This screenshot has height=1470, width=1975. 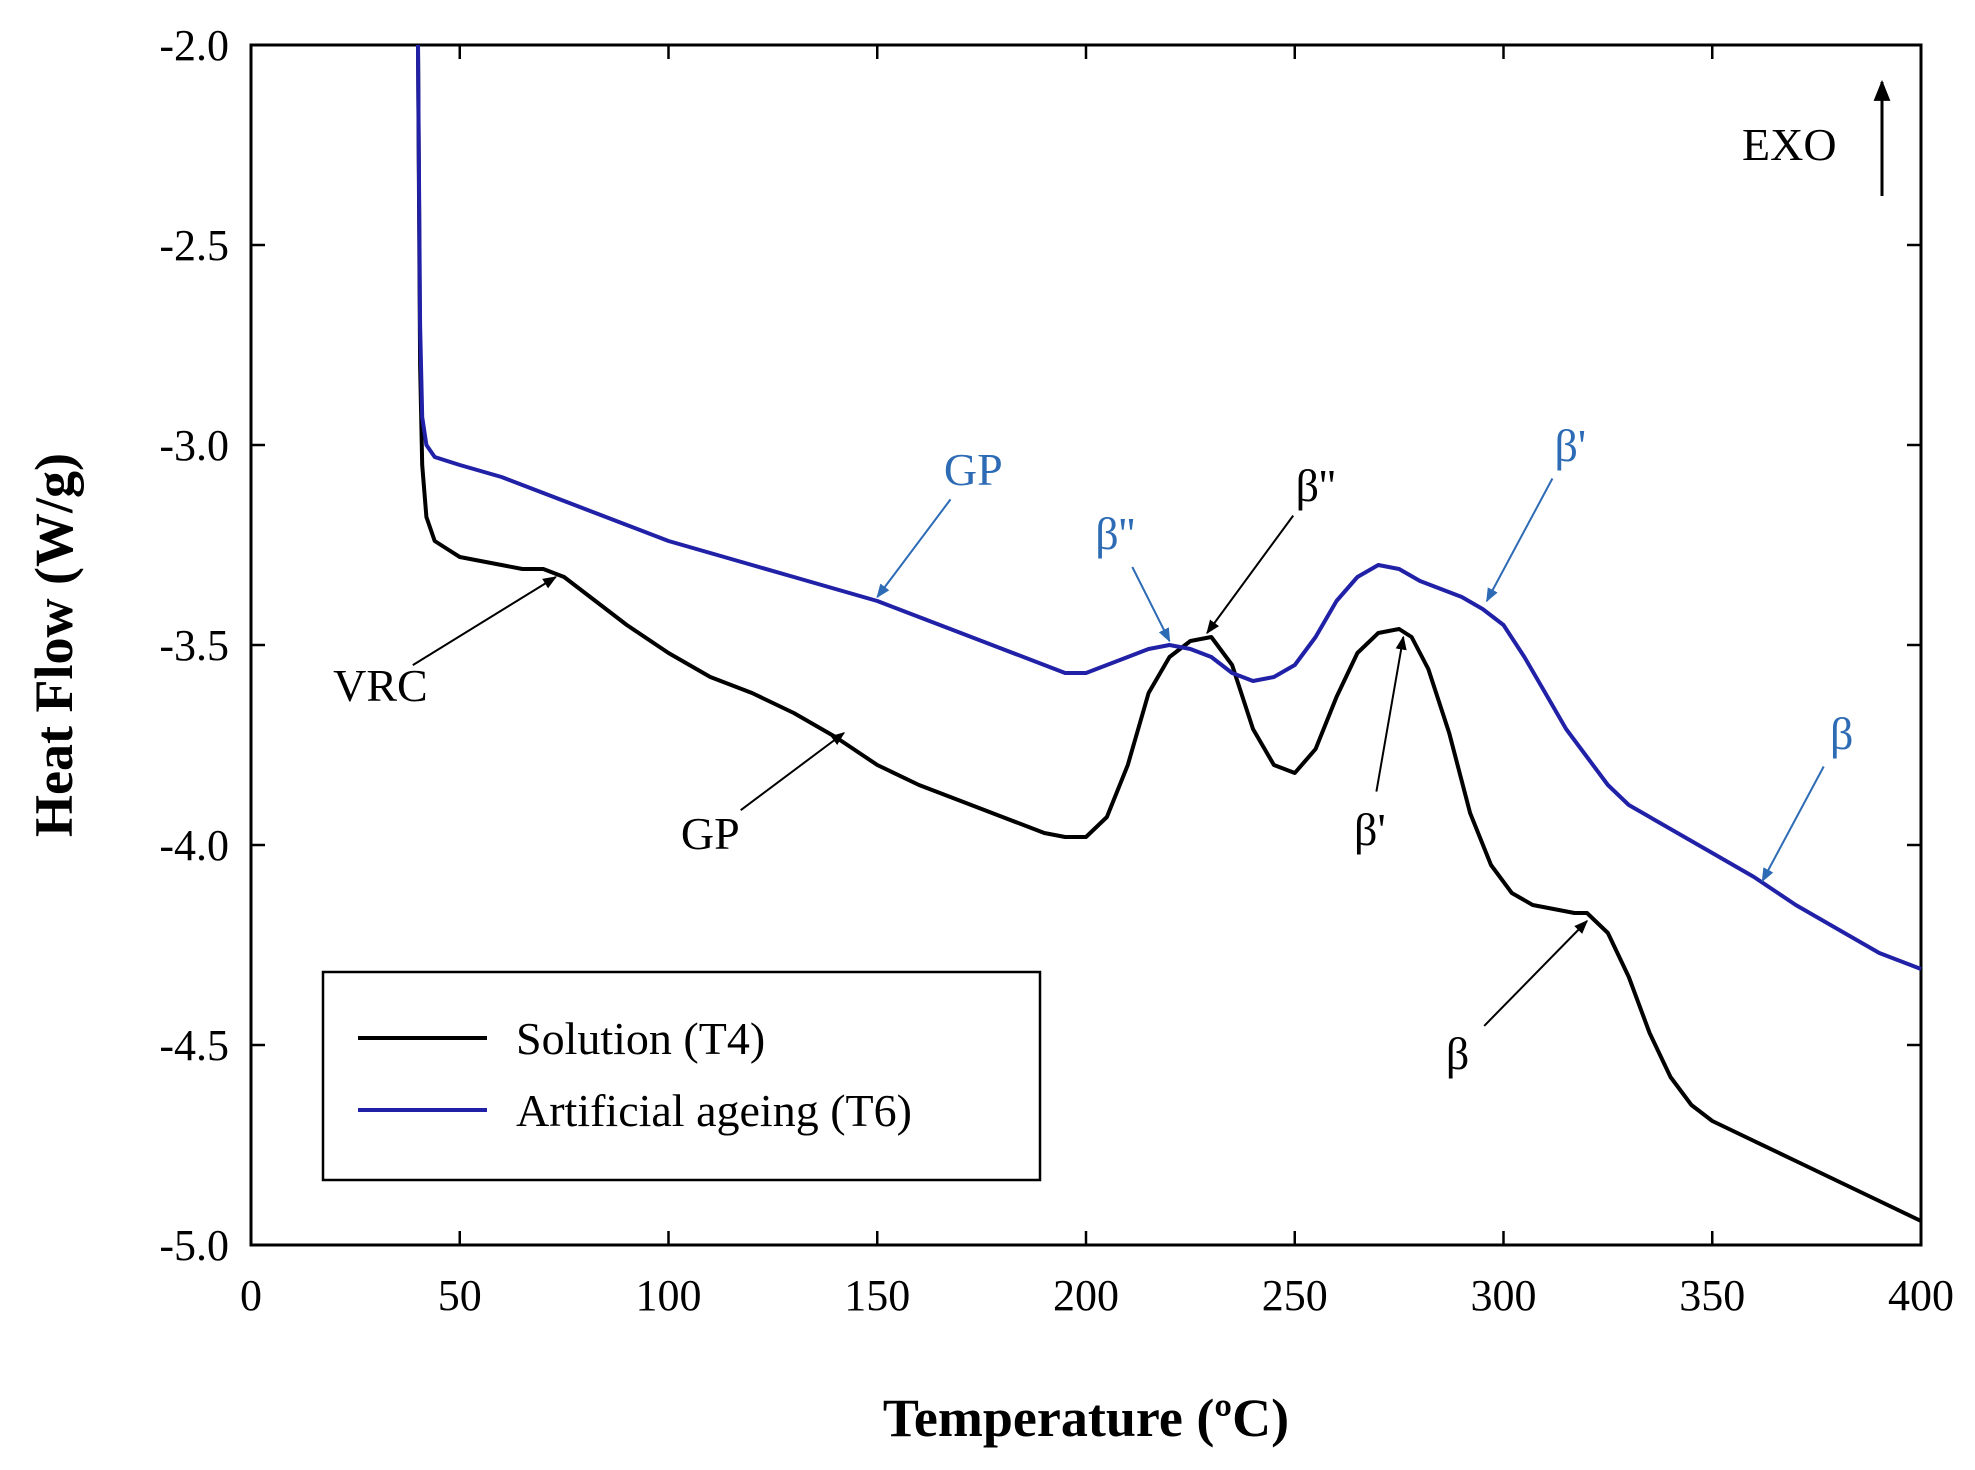 I want to click on y-tick-label: -3.0, so click(x=194, y=445).